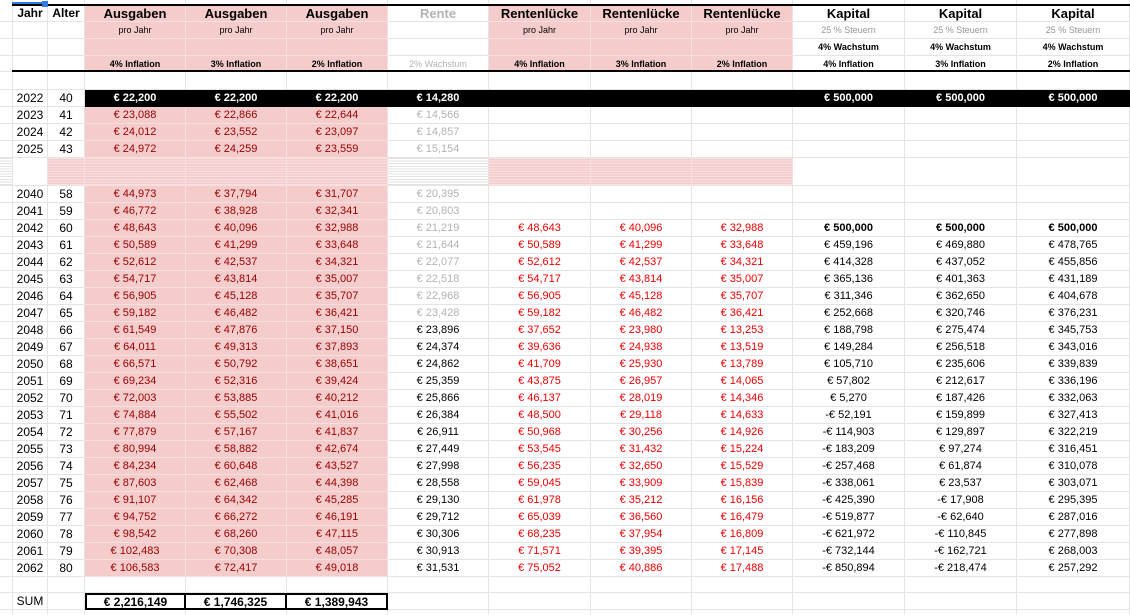  Describe the element at coordinates (641, 245) in the screenshot. I see `cell-2043-rl3: € 41,299` at that location.